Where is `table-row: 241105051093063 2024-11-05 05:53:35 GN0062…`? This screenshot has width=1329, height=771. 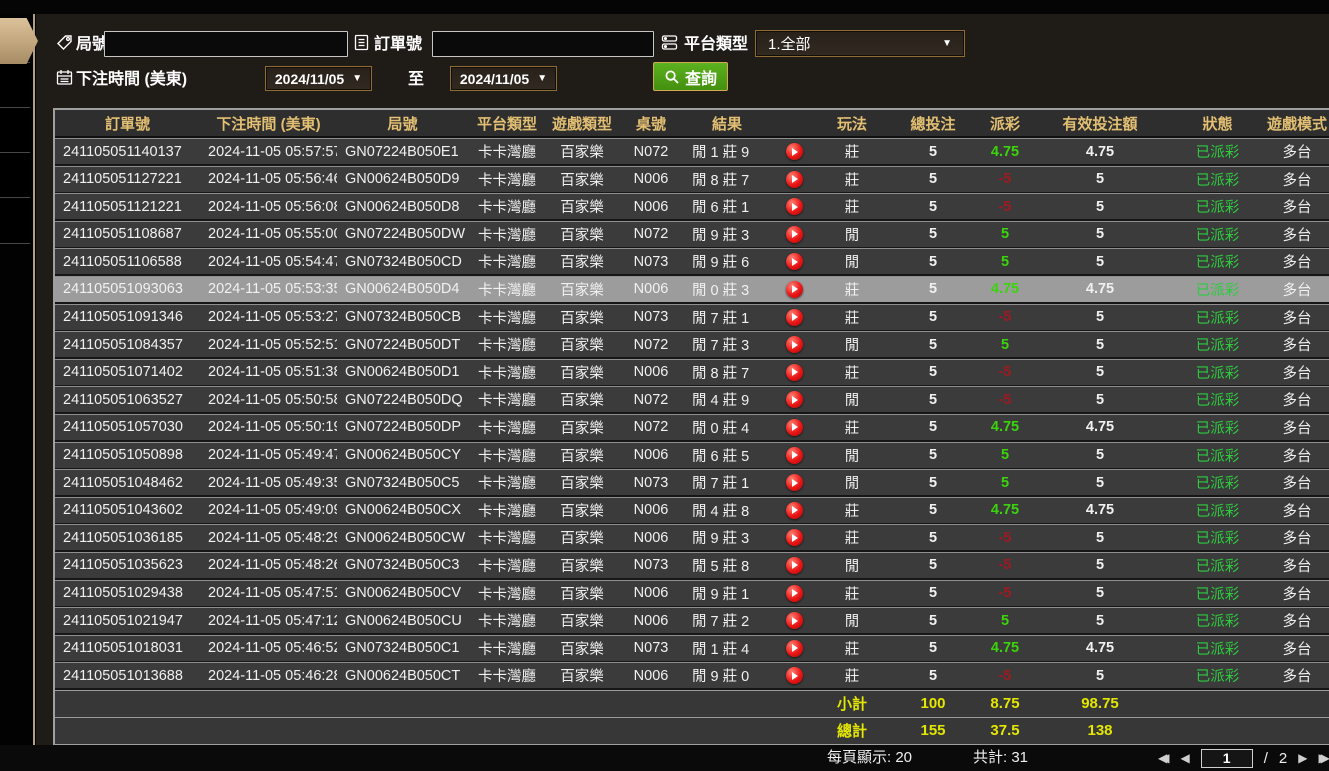
table-row: 241105051093063 2024-11-05 05:53:35 GN0062… is located at coordinates (692, 288).